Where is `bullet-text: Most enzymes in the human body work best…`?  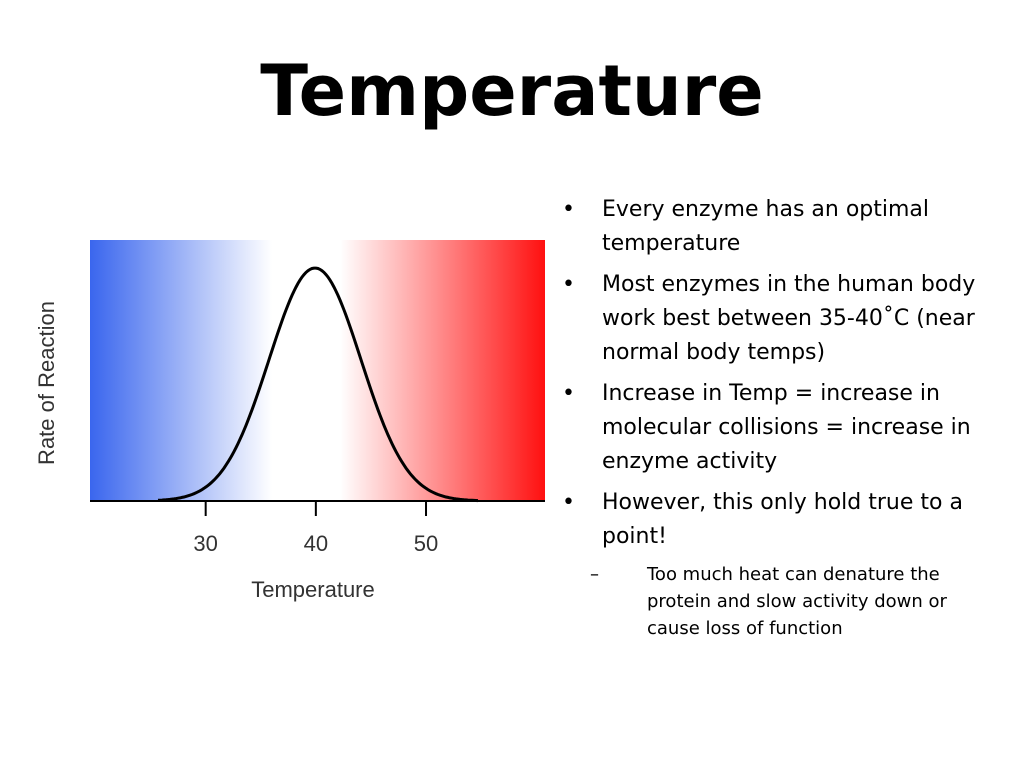 bullet-text: Most enzymes in the human body work best… is located at coordinates (789, 318).